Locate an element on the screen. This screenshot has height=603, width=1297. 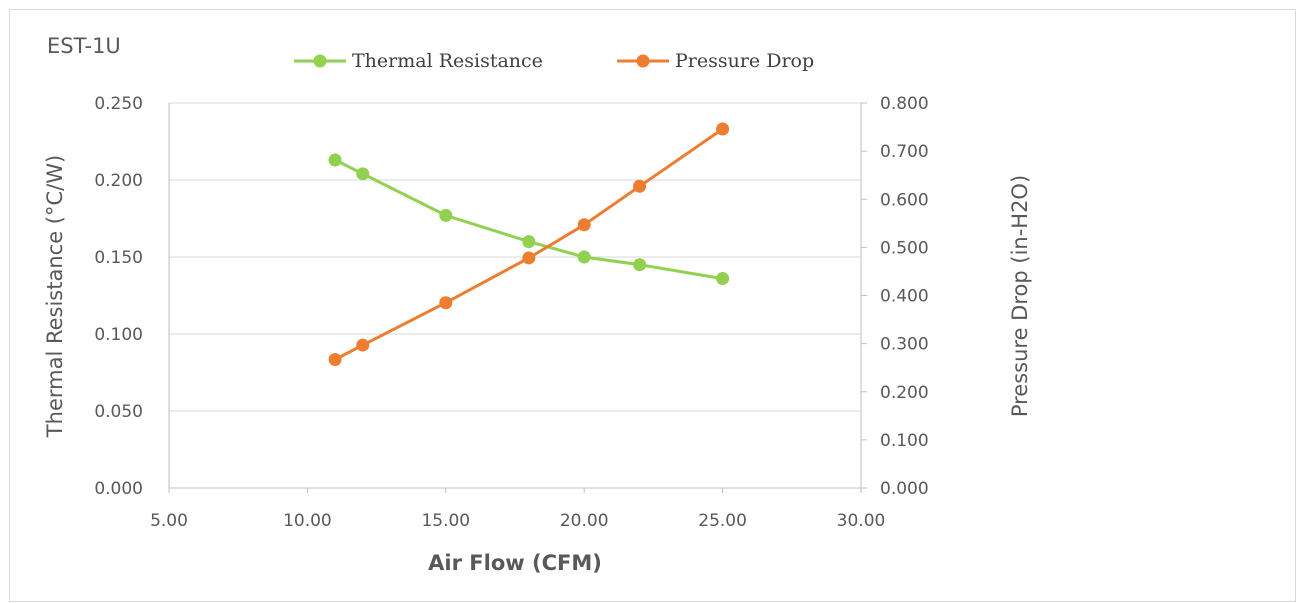
y-tick-label-left: 0.100 is located at coordinates (118, 335).